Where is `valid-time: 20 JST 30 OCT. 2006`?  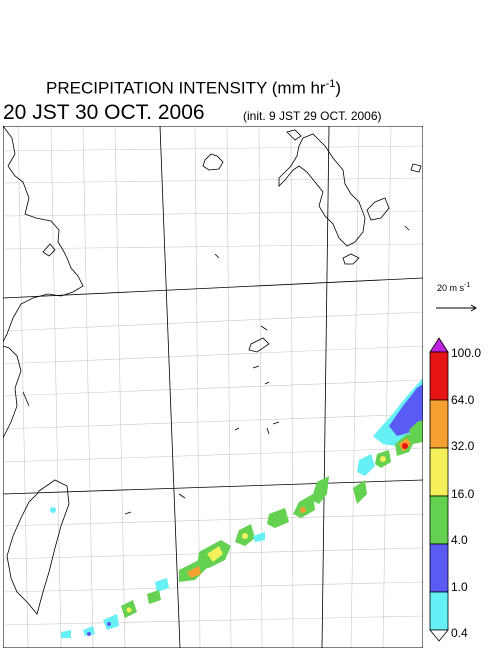
valid-time: 20 JST 30 OCT. 2006 is located at coordinates (104, 112).